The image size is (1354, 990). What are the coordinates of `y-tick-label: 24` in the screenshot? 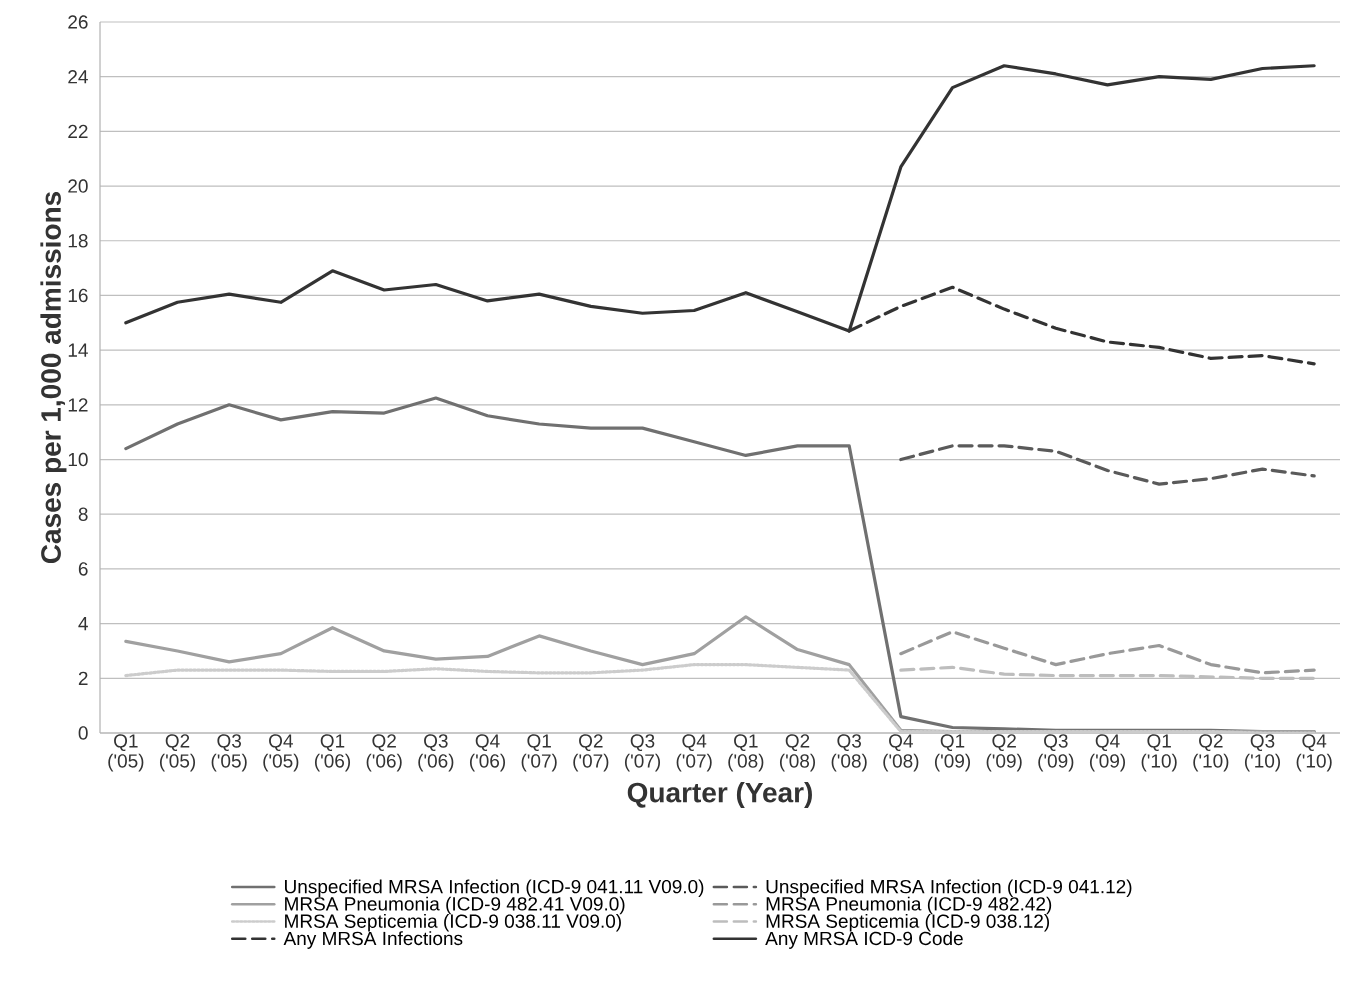 It's located at (78, 77).